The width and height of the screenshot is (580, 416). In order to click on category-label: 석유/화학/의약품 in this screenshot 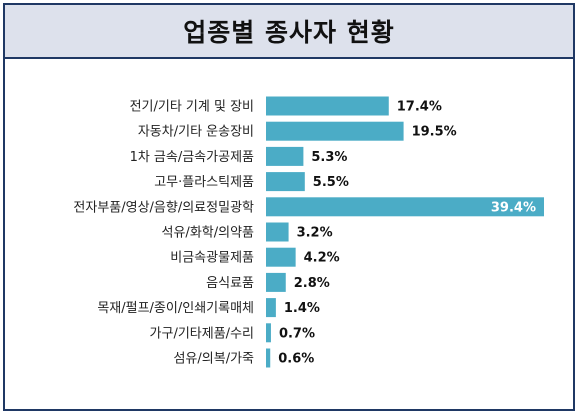, I will do `click(208, 233)`.